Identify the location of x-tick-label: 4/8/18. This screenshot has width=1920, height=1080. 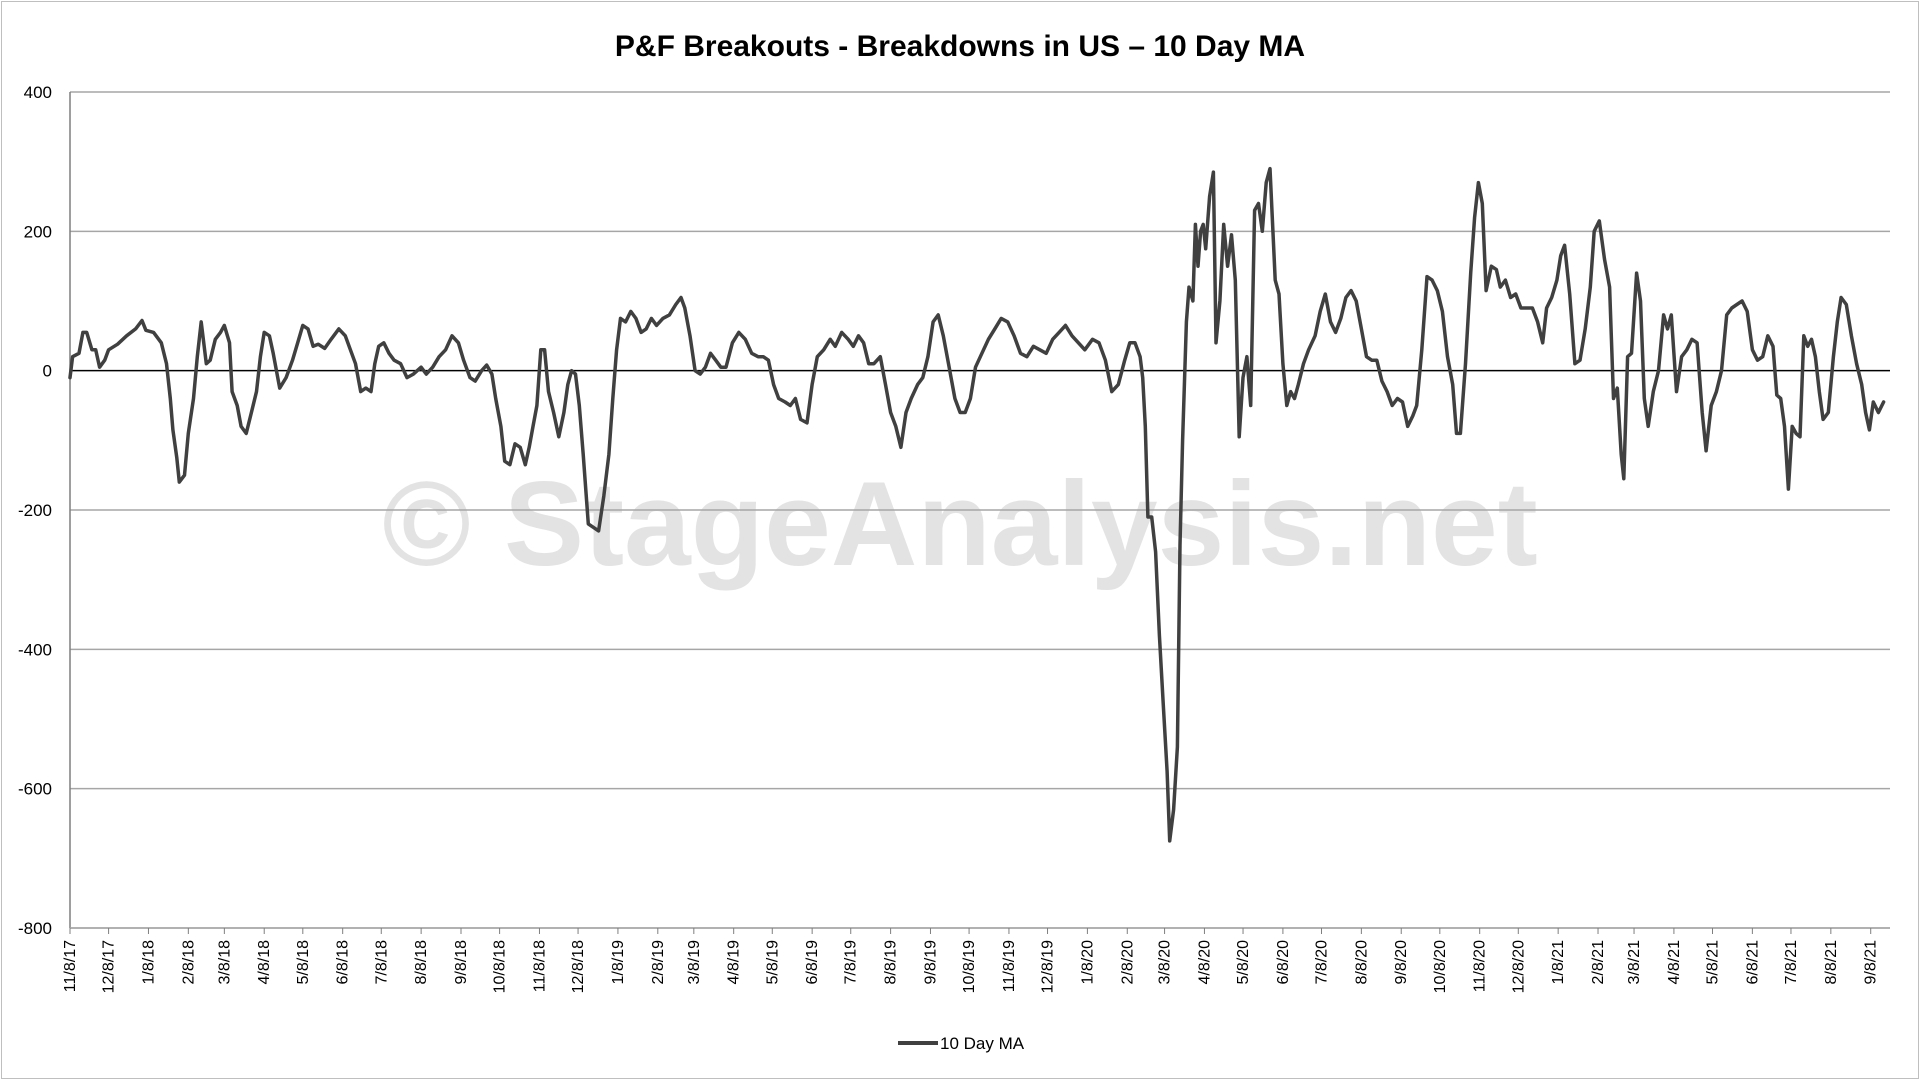
(264, 962).